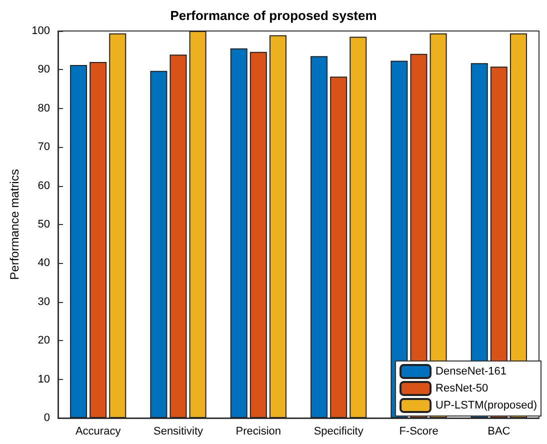 The width and height of the screenshot is (547, 444). I want to click on y-tick-label: 80, so click(44, 108).